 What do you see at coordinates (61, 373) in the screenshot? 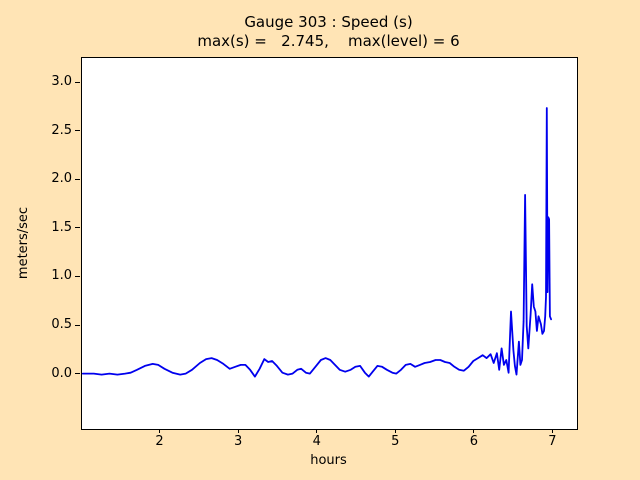
I see `y-tick-label: 0.0` at bounding box center [61, 373].